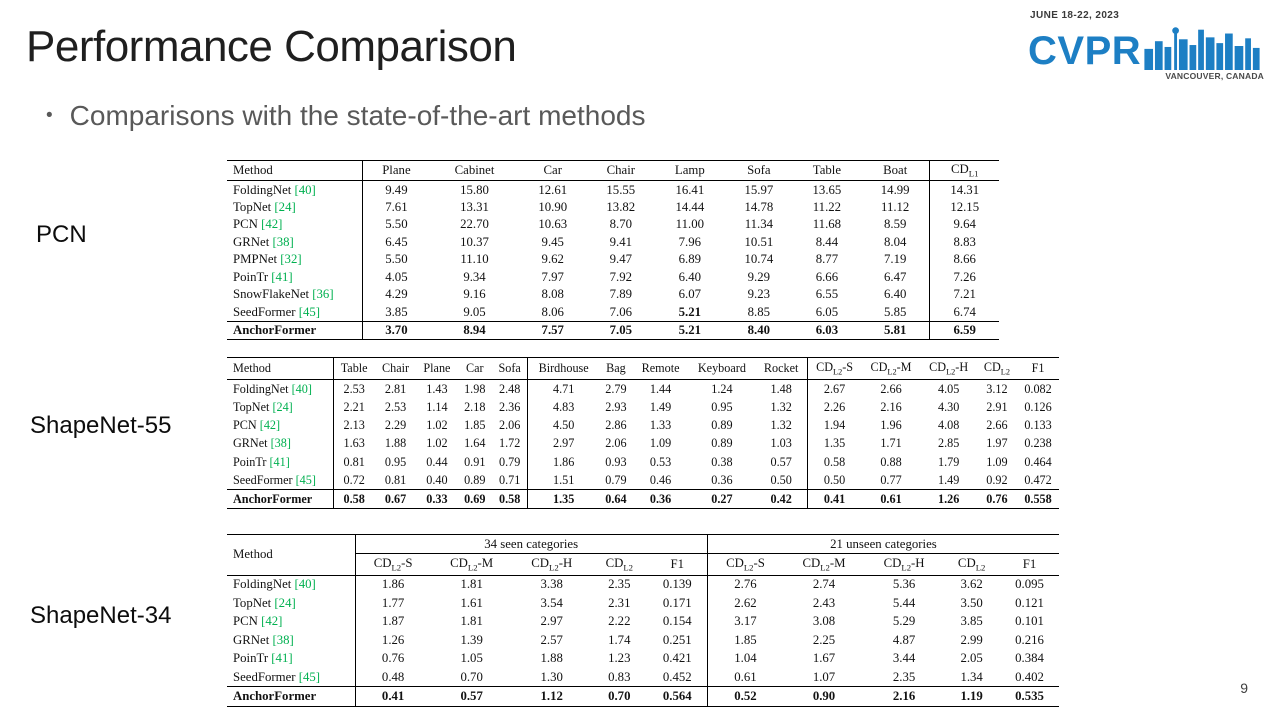  Describe the element at coordinates (690, 189) in the screenshot. I see `value-cell: 16.41` at that location.